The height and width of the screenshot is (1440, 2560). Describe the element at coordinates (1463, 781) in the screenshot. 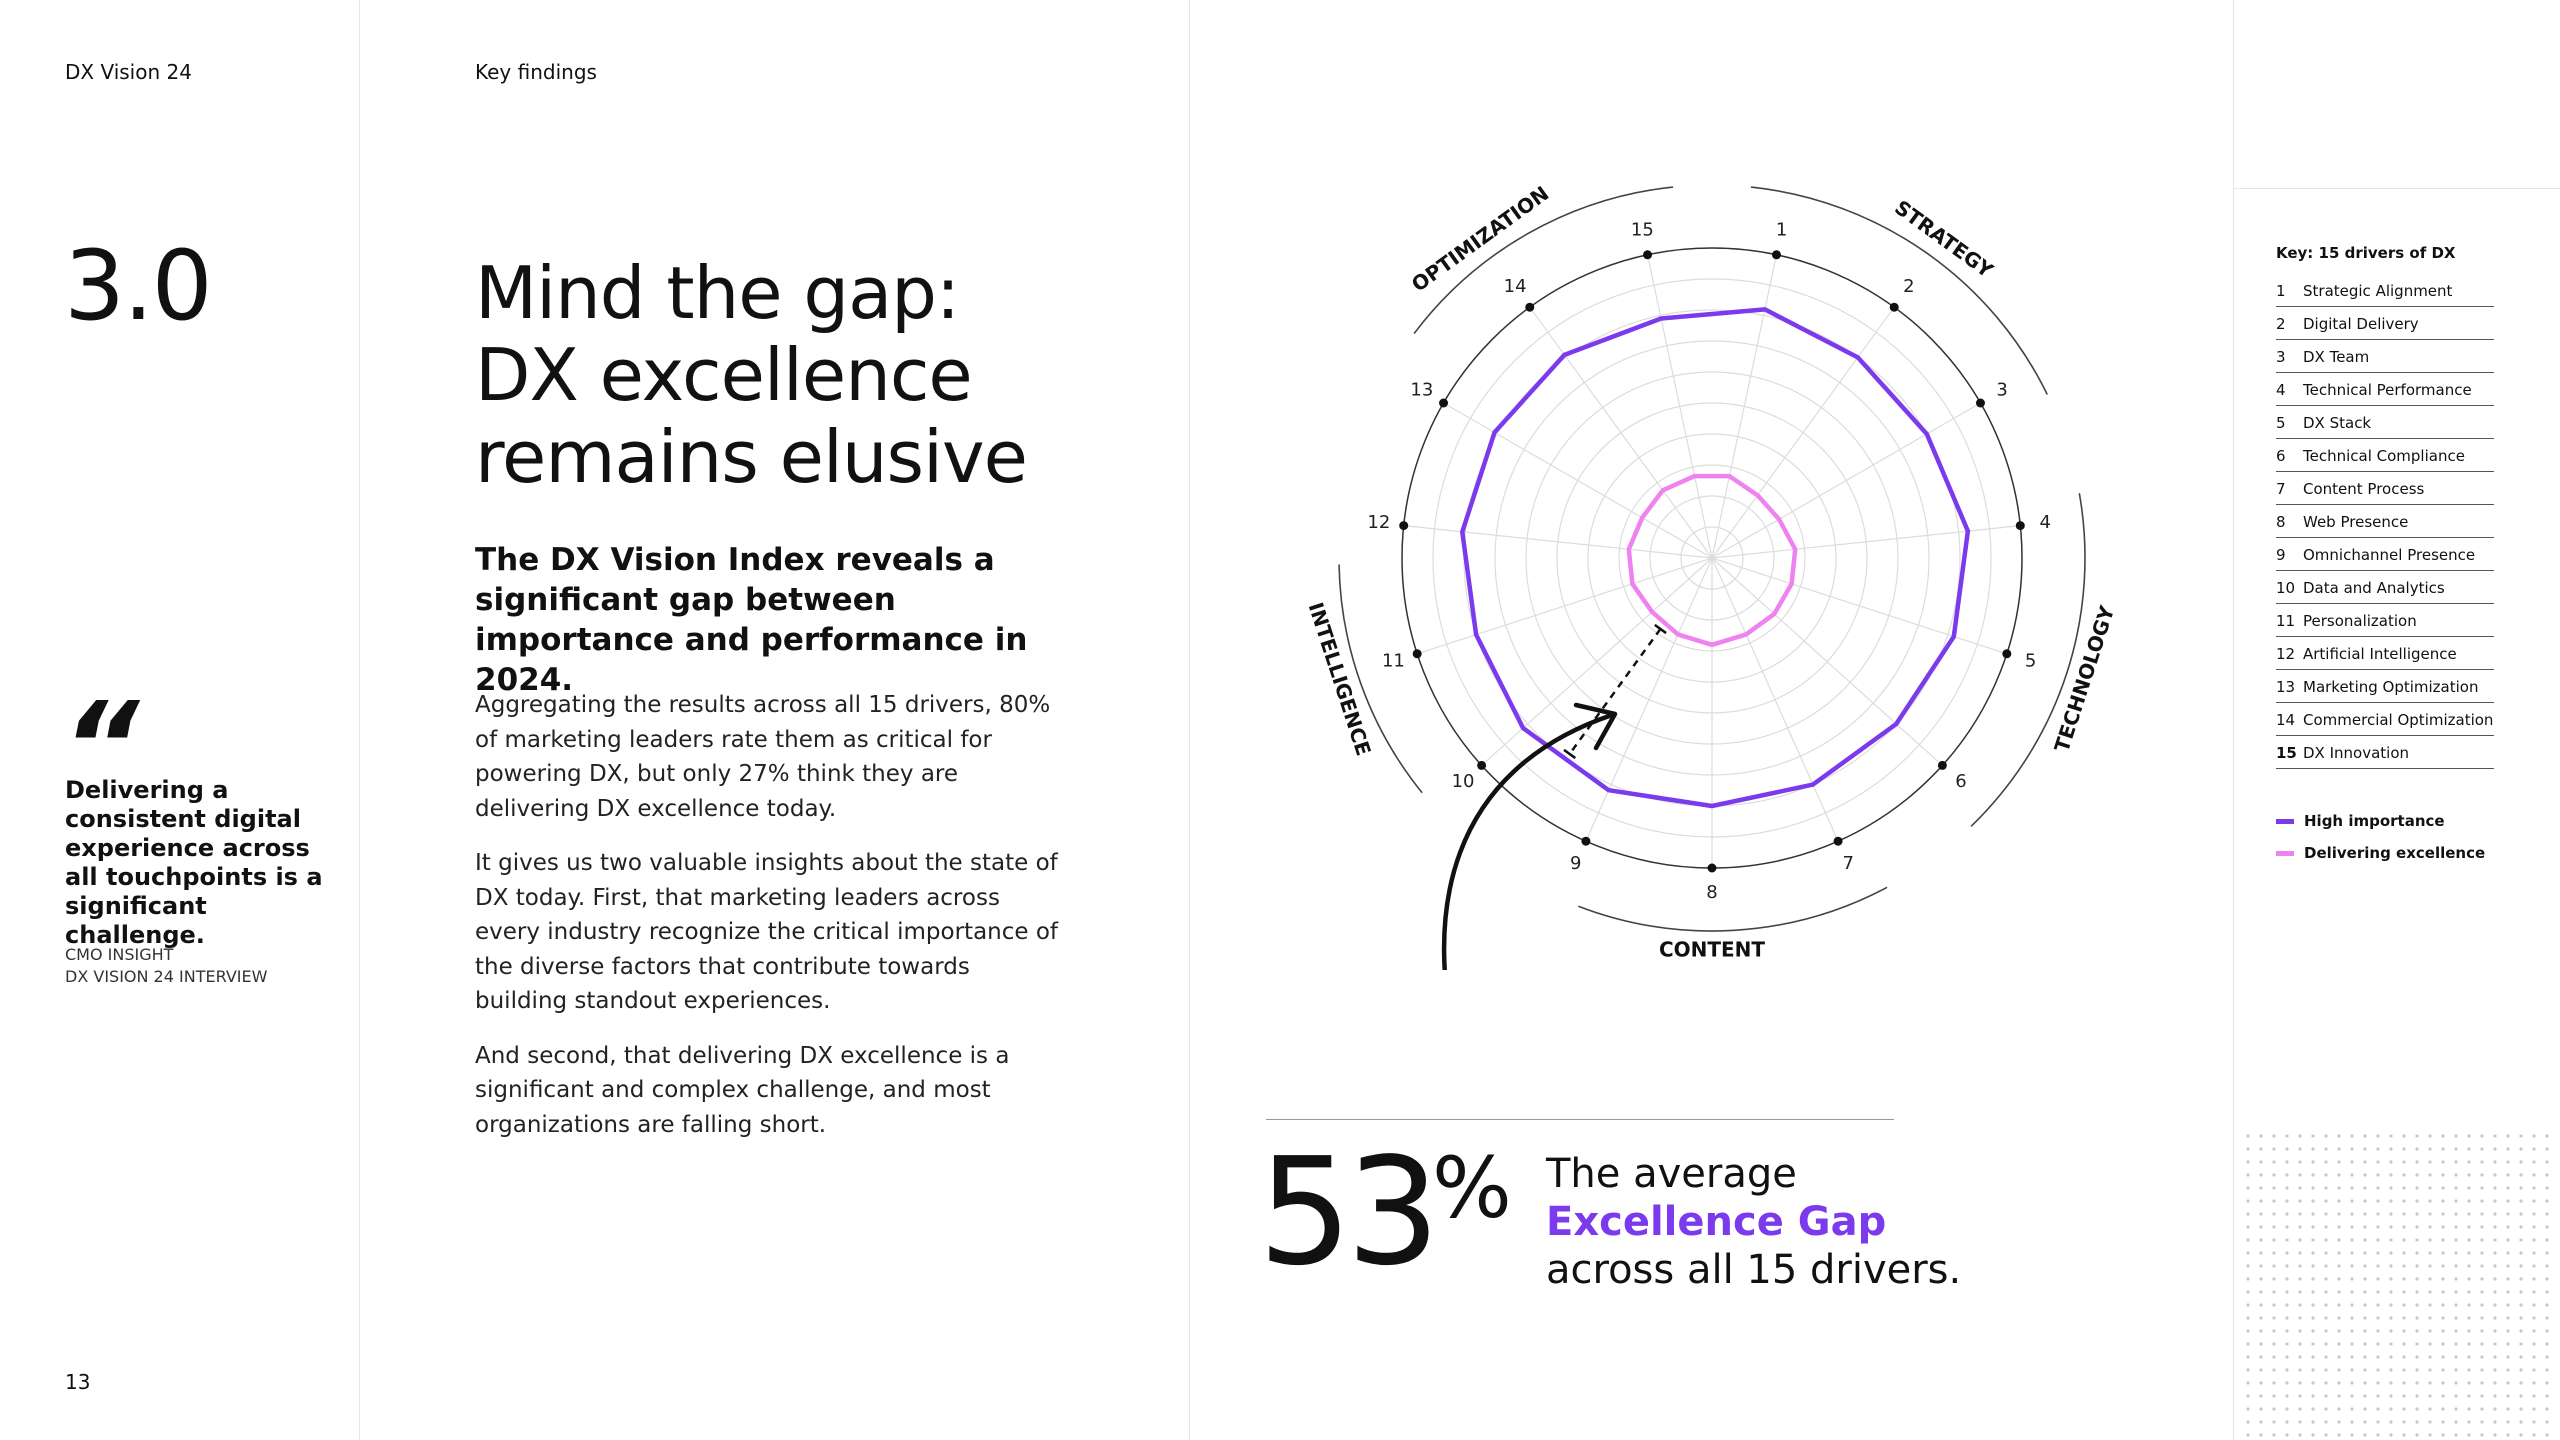

I see `category-label: 10` at that location.